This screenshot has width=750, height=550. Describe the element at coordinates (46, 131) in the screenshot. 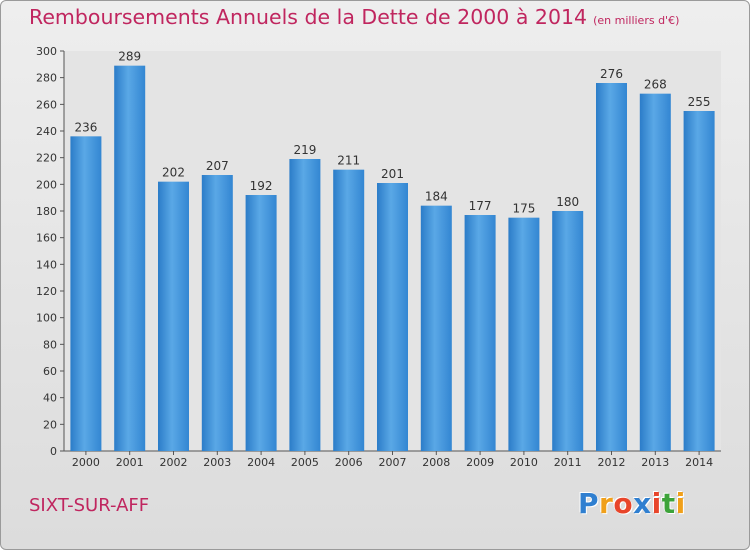

I see `y-tick-label: 240` at that location.